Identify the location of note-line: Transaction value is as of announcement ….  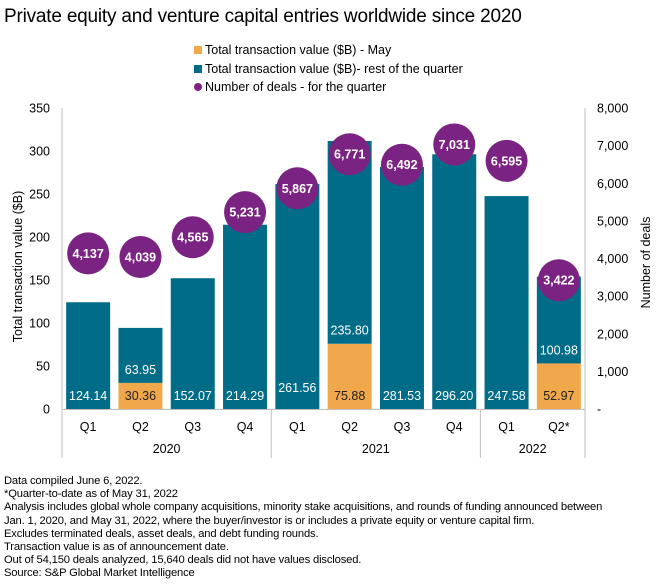
(116, 547).